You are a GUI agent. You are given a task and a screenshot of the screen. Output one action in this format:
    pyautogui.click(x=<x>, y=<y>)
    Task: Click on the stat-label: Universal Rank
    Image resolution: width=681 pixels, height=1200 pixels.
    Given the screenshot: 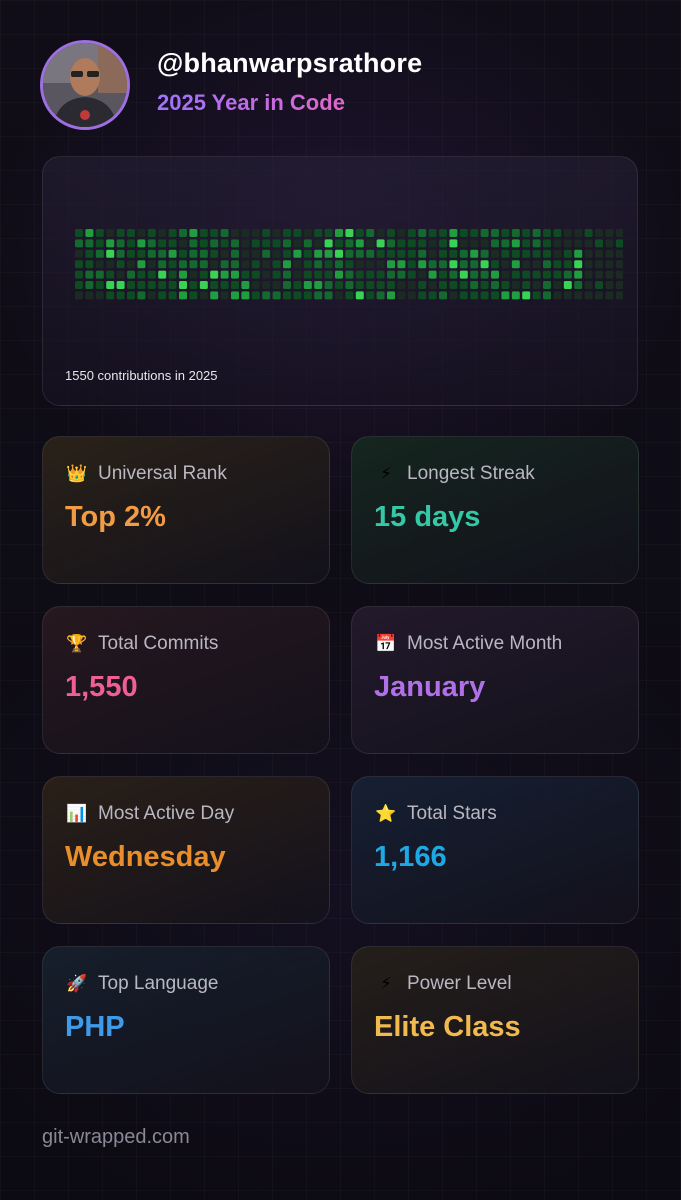 What is the action you would take?
    pyautogui.click(x=162, y=473)
    